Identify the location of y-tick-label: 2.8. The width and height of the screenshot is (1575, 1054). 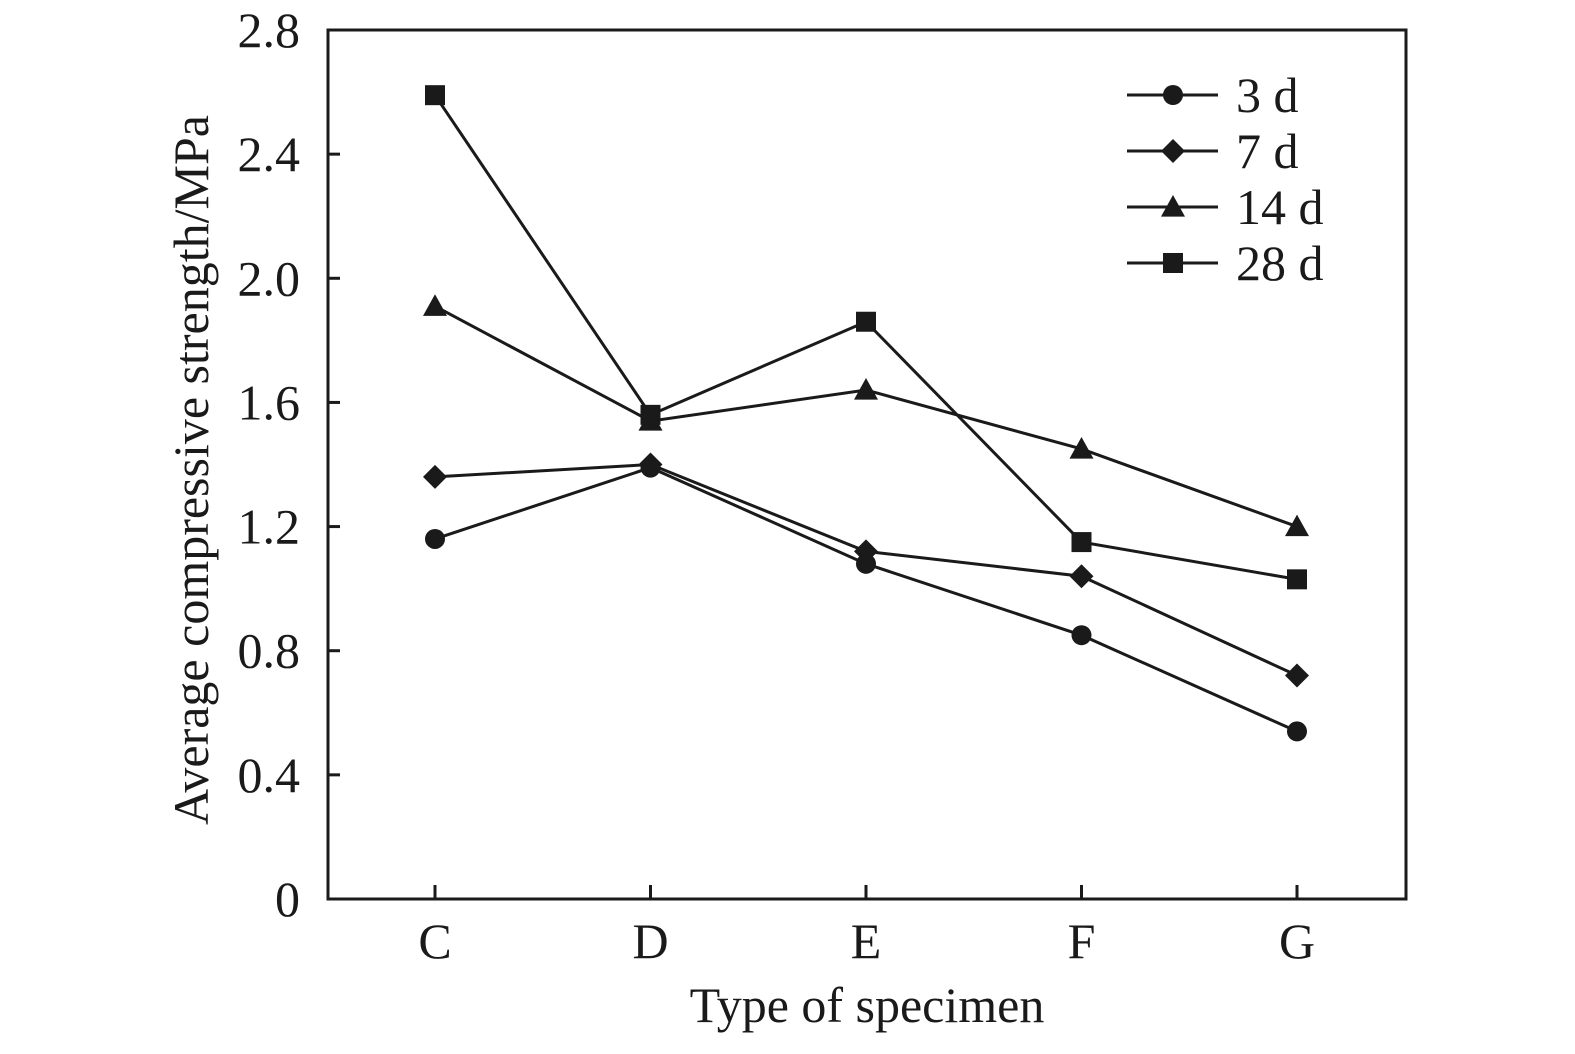
(269, 30).